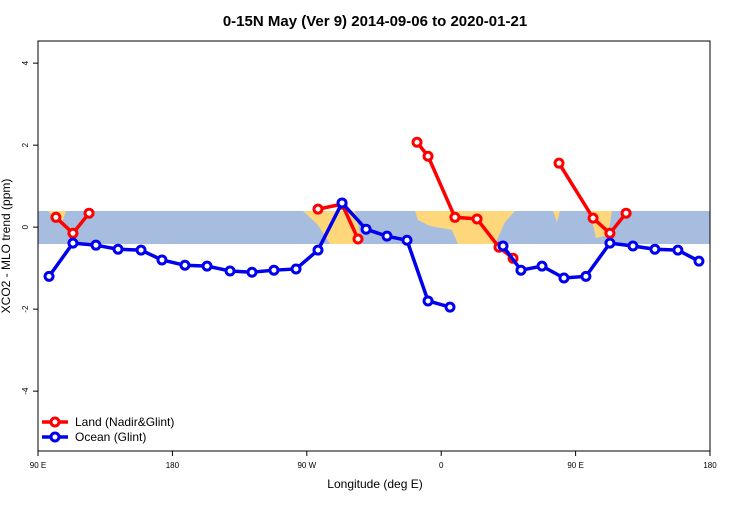 The width and height of the screenshot is (750, 505). Describe the element at coordinates (124, 422) in the screenshot. I see `legend-label: Land (Nadir&Glint)` at that location.